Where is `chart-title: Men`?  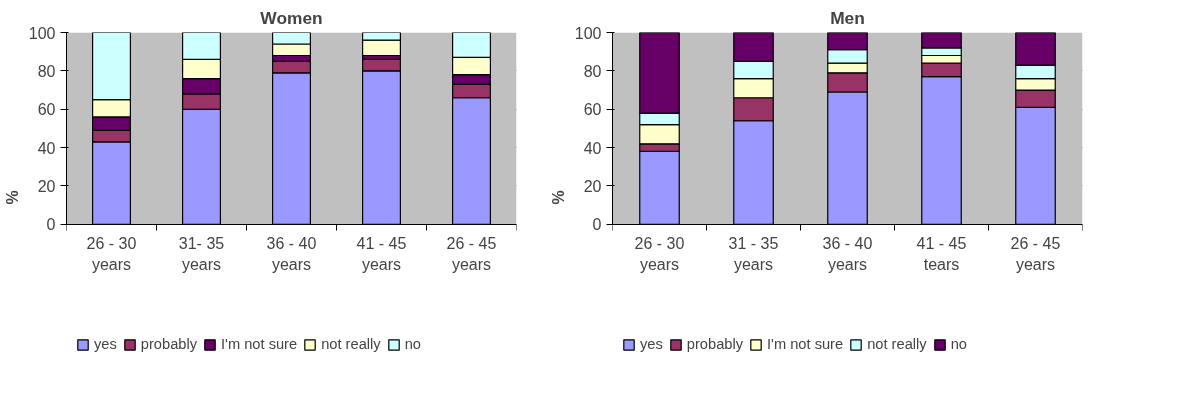
chart-title: Men is located at coordinates (847, 17).